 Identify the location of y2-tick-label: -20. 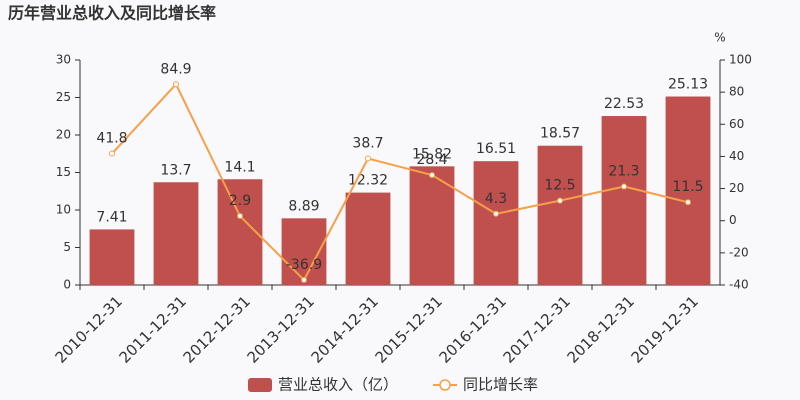
(739, 252).